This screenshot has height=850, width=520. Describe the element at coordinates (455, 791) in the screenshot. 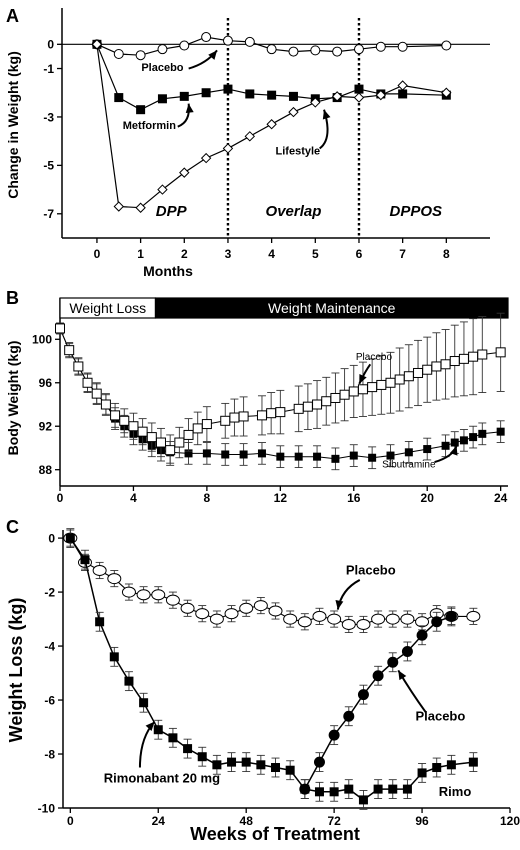

I see `series-label: Rimo` at that location.